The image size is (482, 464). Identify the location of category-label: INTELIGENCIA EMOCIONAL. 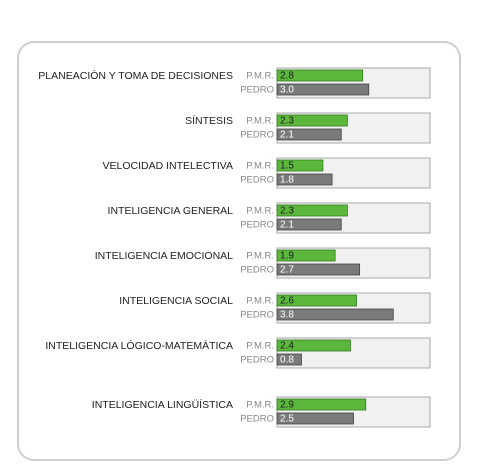
(164, 256).